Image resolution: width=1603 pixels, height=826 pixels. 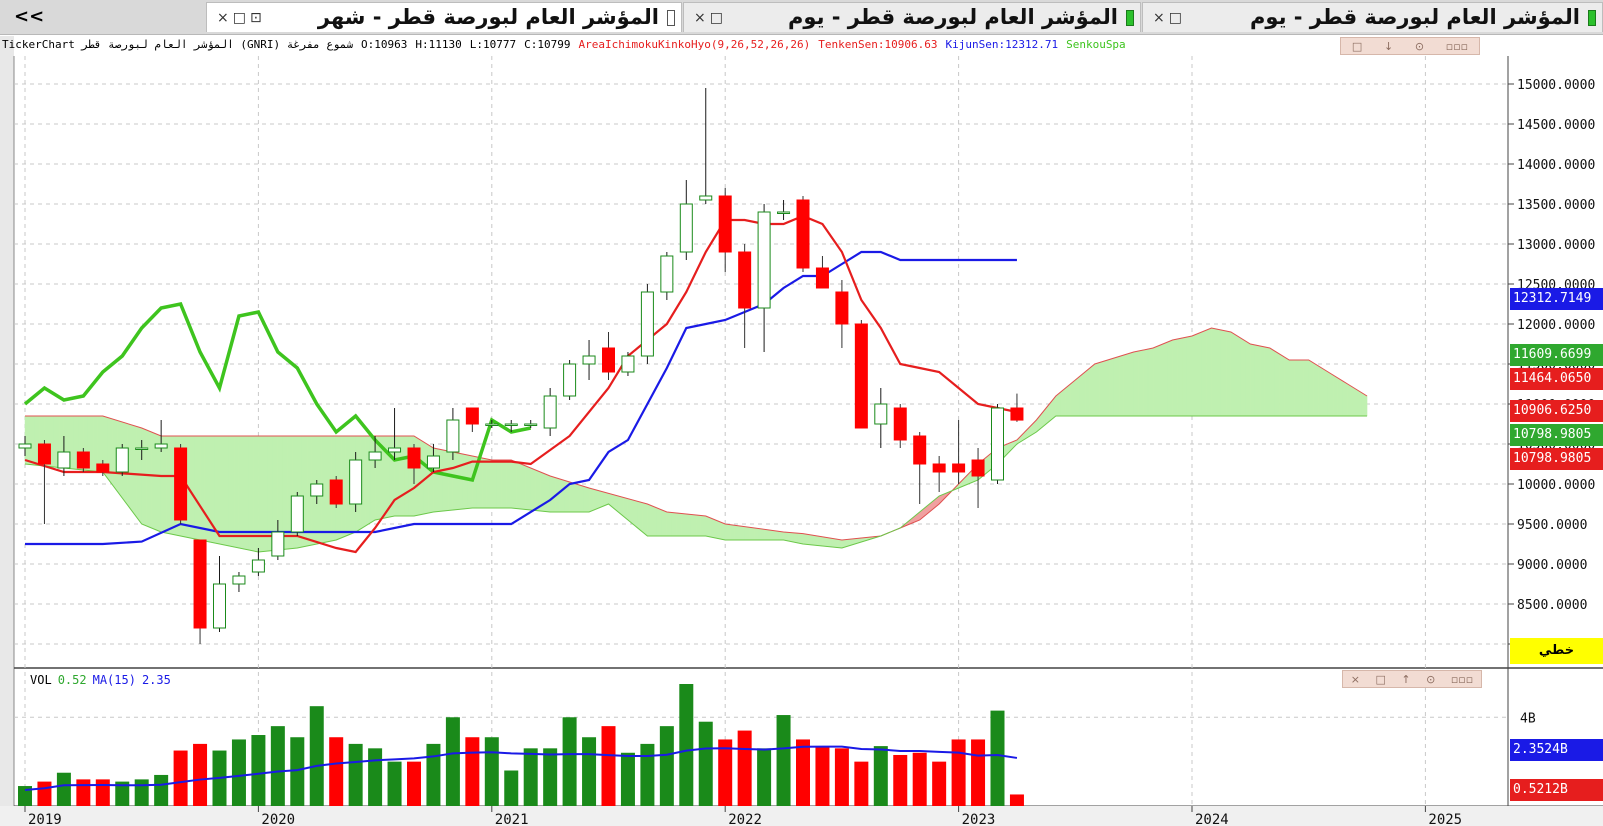 I want to click on tab-title: المؤشر العام لبورصة قطر - شهر, so click(x=488, y=17).